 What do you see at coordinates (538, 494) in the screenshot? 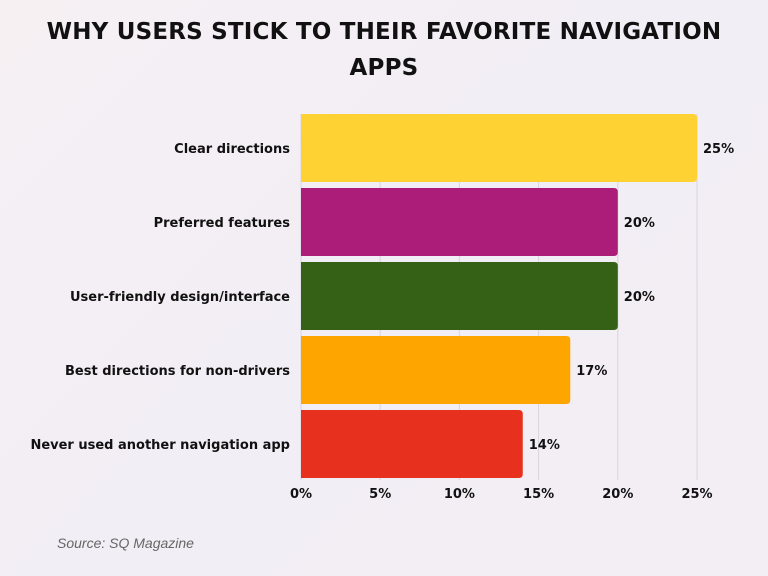
I see `x-tick-label: 15%` at bounding box center [538, 494].